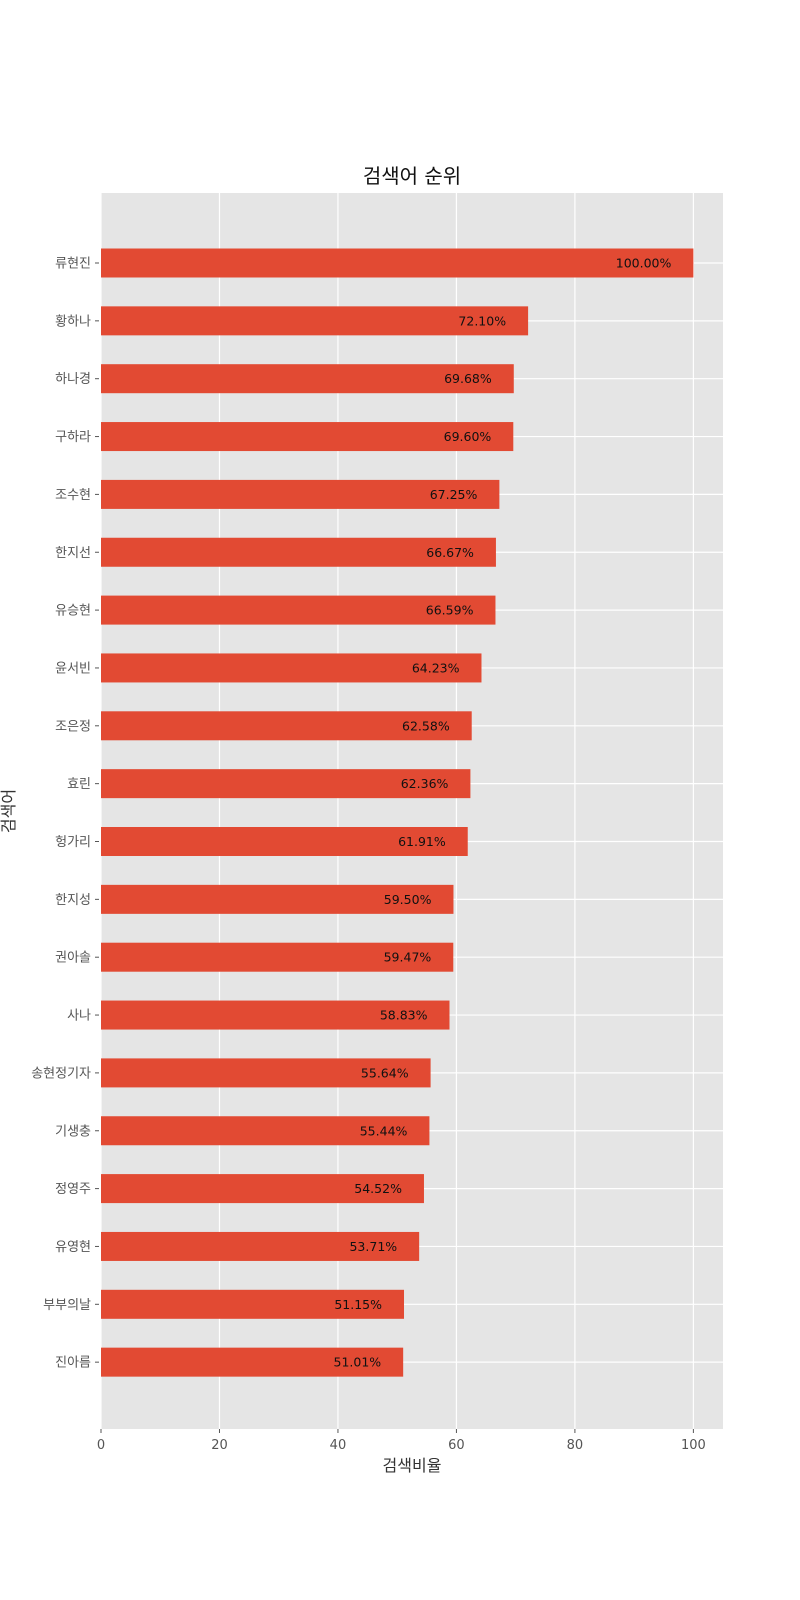 This screenshot has width=800, height=1600. What do you see at coordinates (373, 1246) in the screenshot?
I see `bar-value-label: 53.71%` at bounding box center [373, 1246].